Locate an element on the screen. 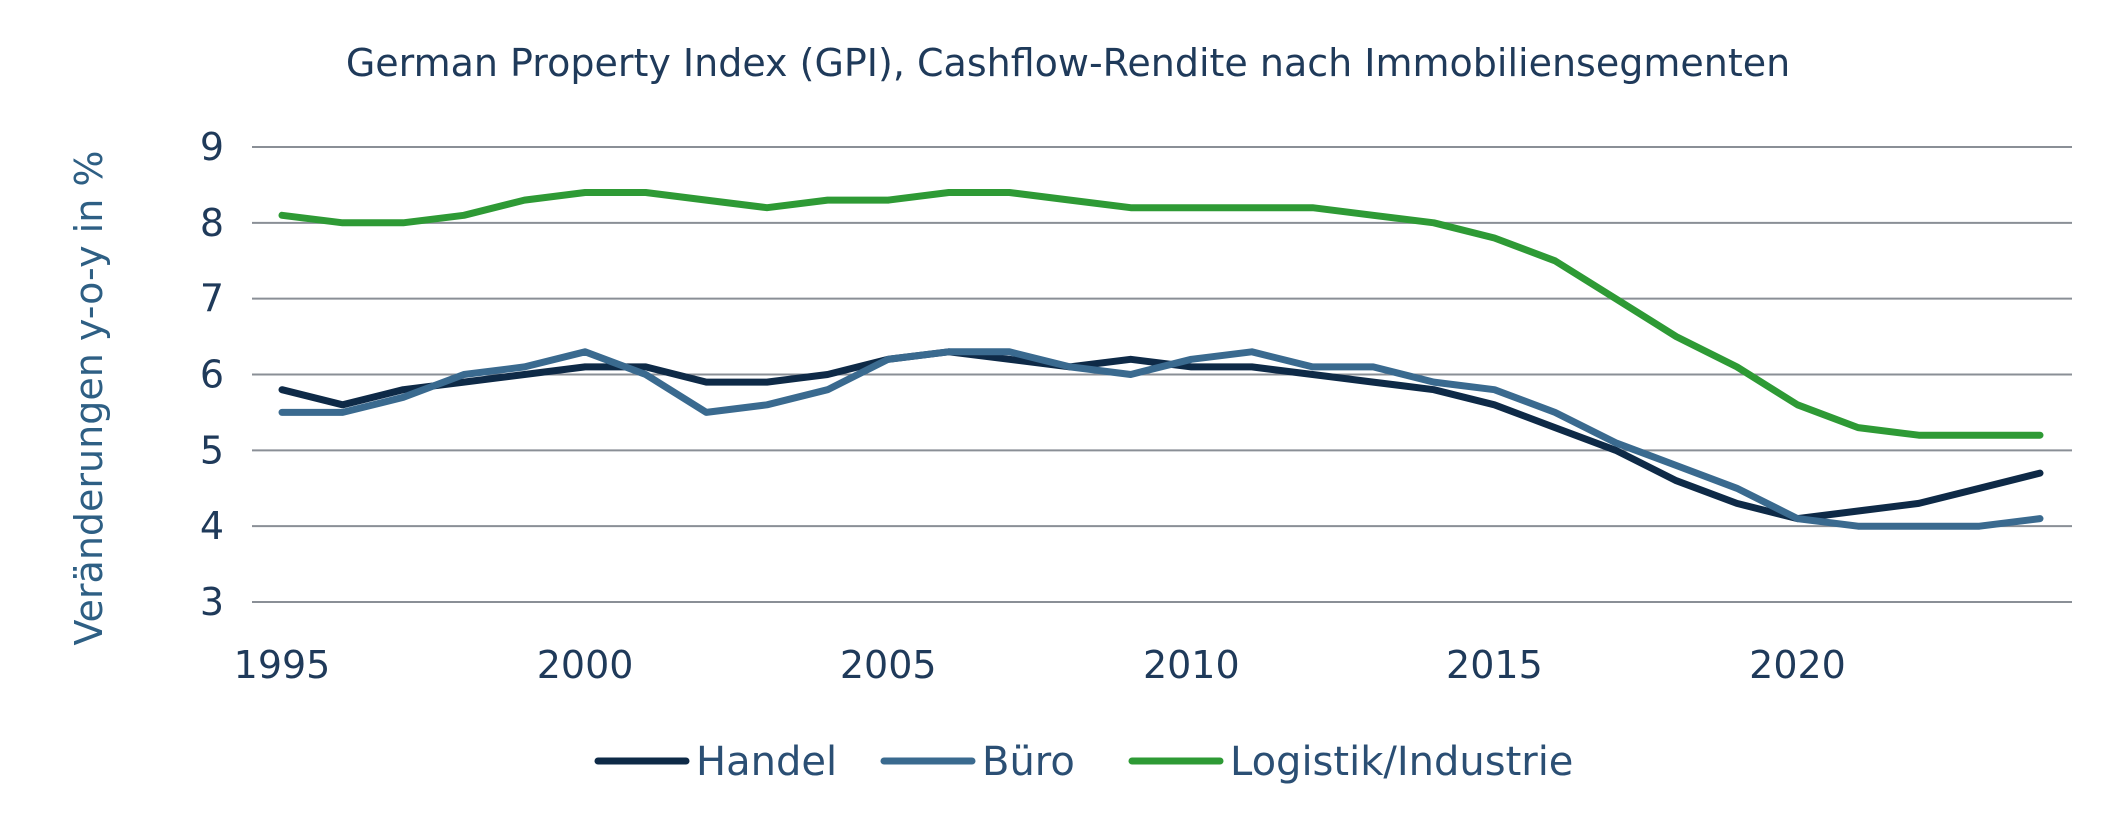 This screenshot has width=2115, height=824. y-tick-label: 7 is located at coordinates (212, 299).